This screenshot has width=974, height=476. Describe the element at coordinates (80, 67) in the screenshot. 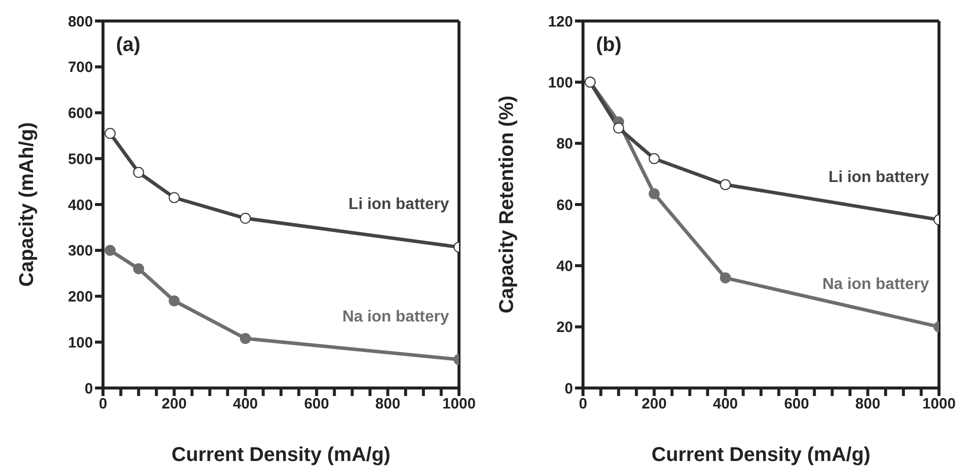

I see `y-tick-label: 700` at that location.